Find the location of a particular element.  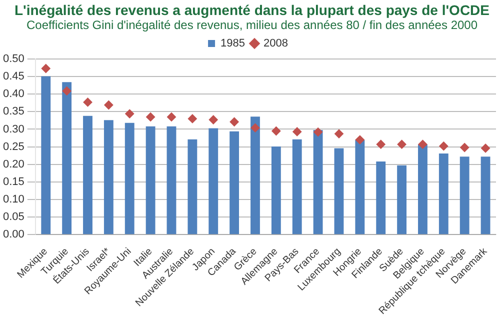

y-tick-label: 0.35 is located at coordinates (13, 112).